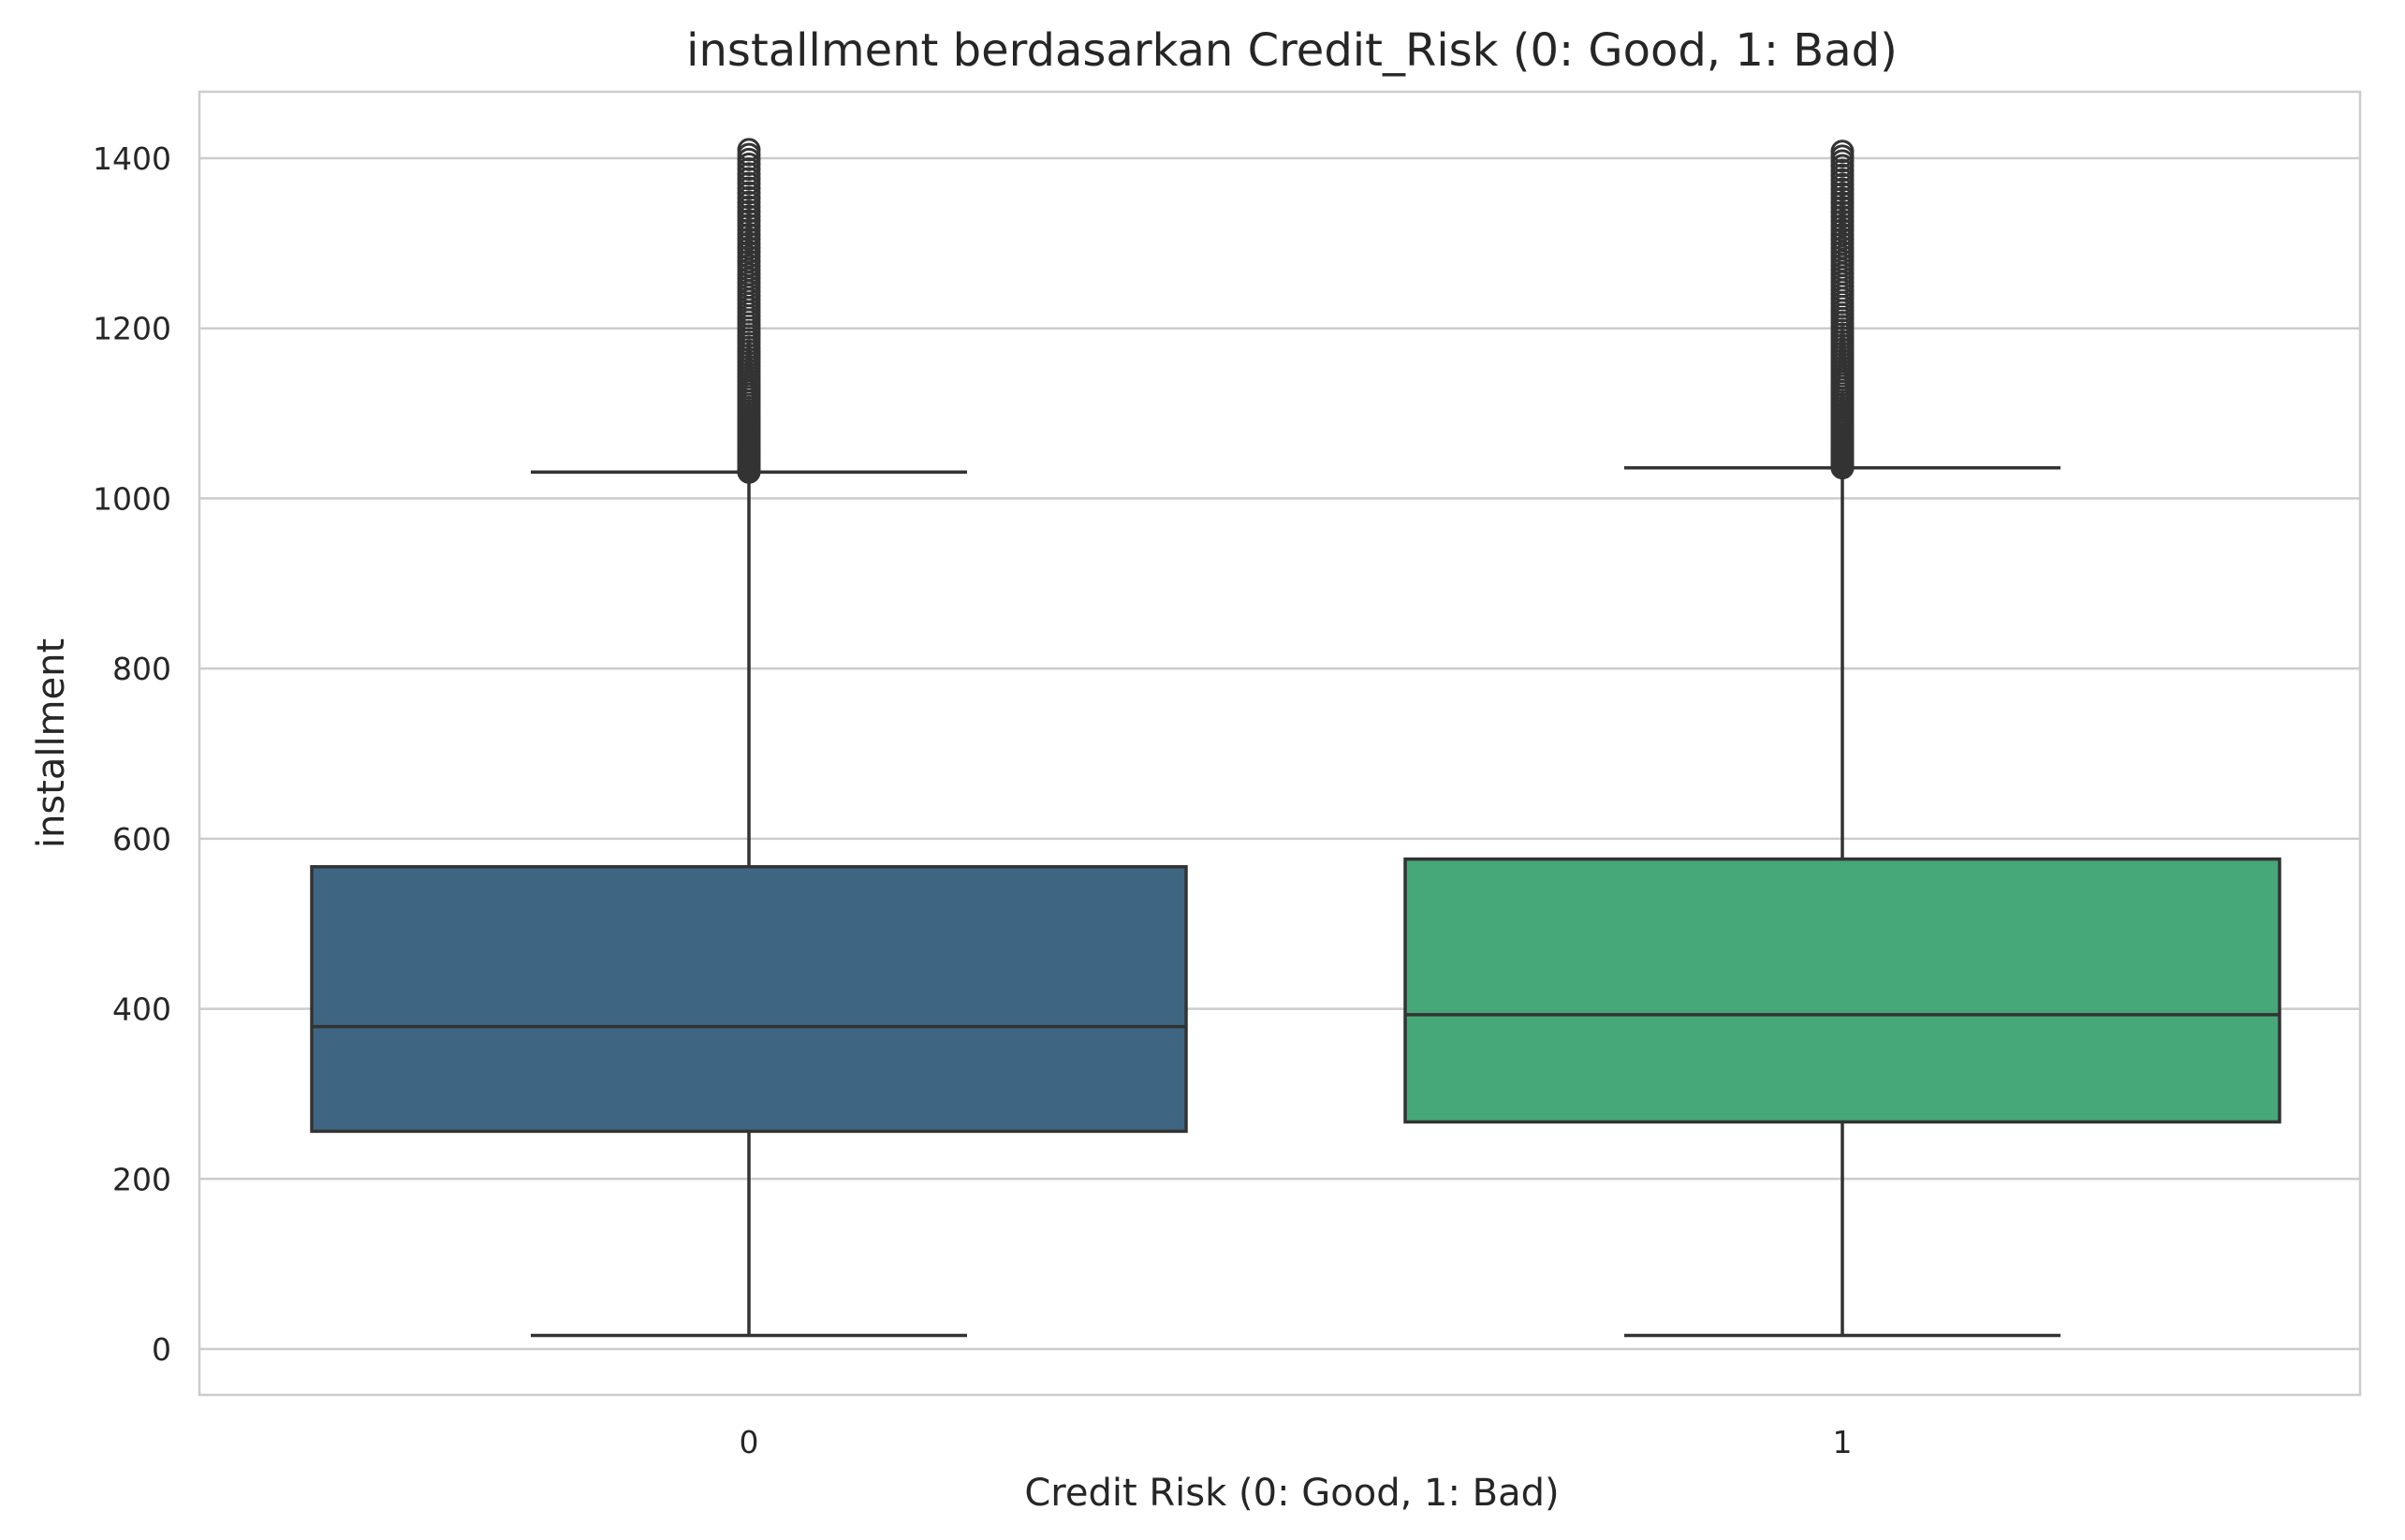 The height and width of the screenshot is (1540, 2405). I want to click on y-tick-label-800: 800, so click(141, 669).